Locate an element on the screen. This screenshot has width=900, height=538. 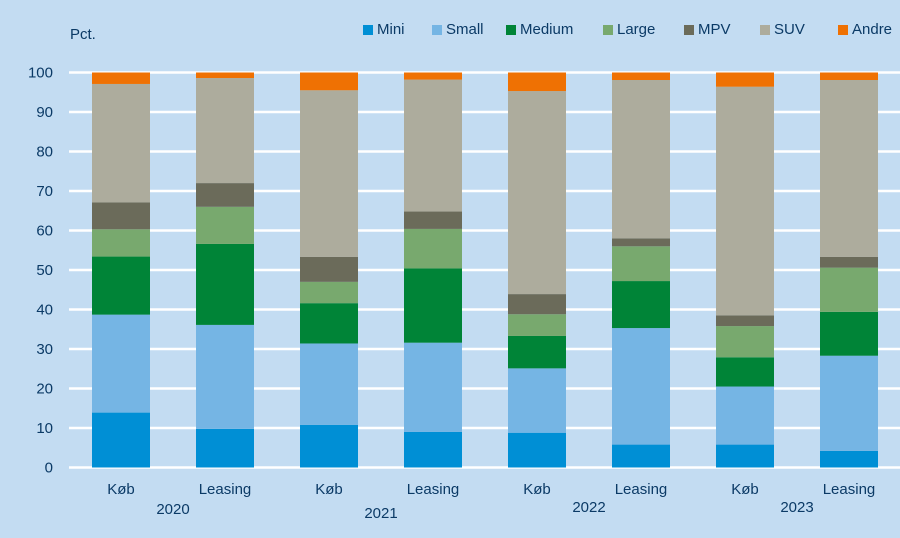
legend-item-andre: Andre is located at coordinates (865, 29).